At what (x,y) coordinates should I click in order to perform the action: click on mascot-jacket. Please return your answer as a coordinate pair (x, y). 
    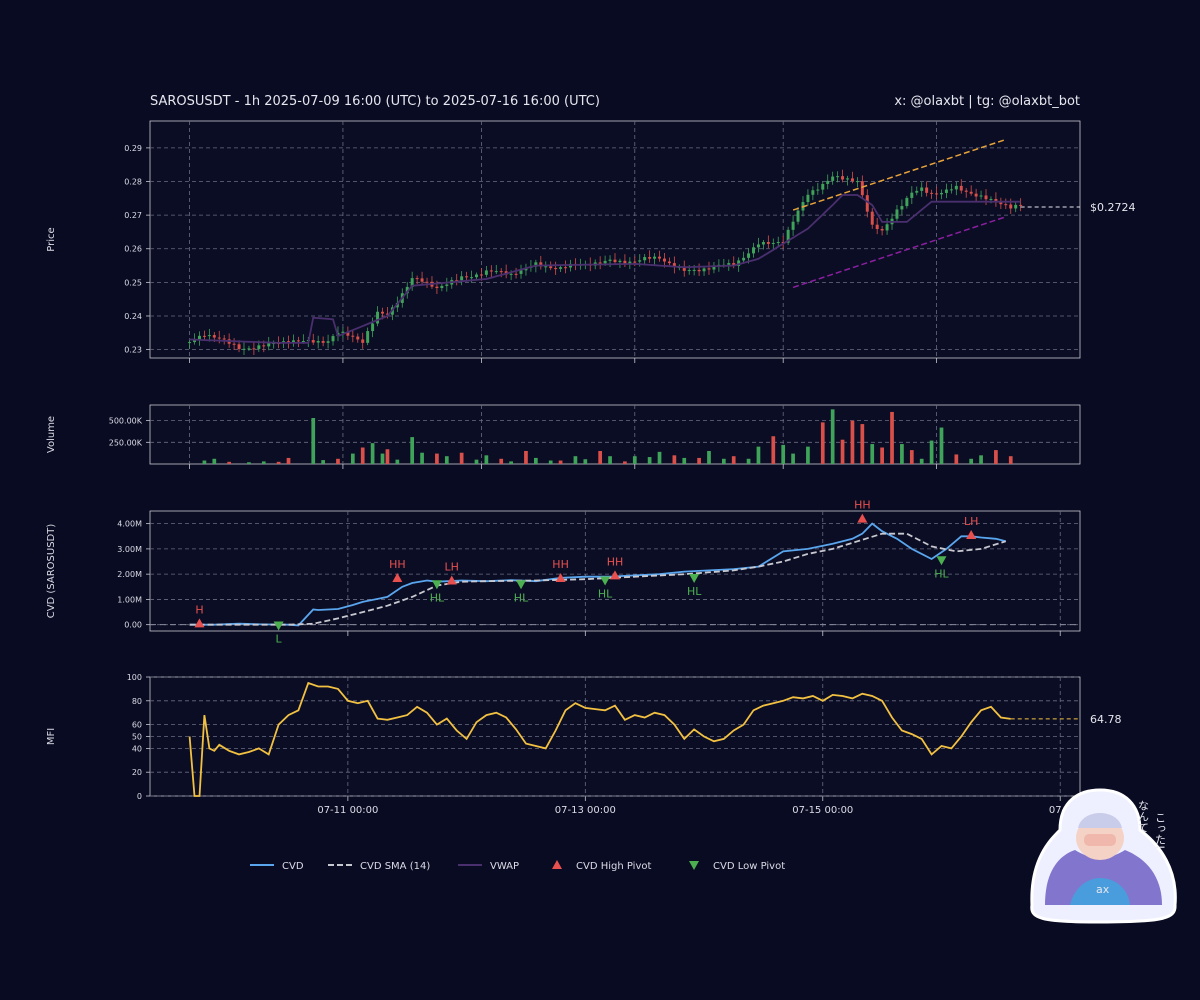
    Looking at the image, I should click on (1103, 877).